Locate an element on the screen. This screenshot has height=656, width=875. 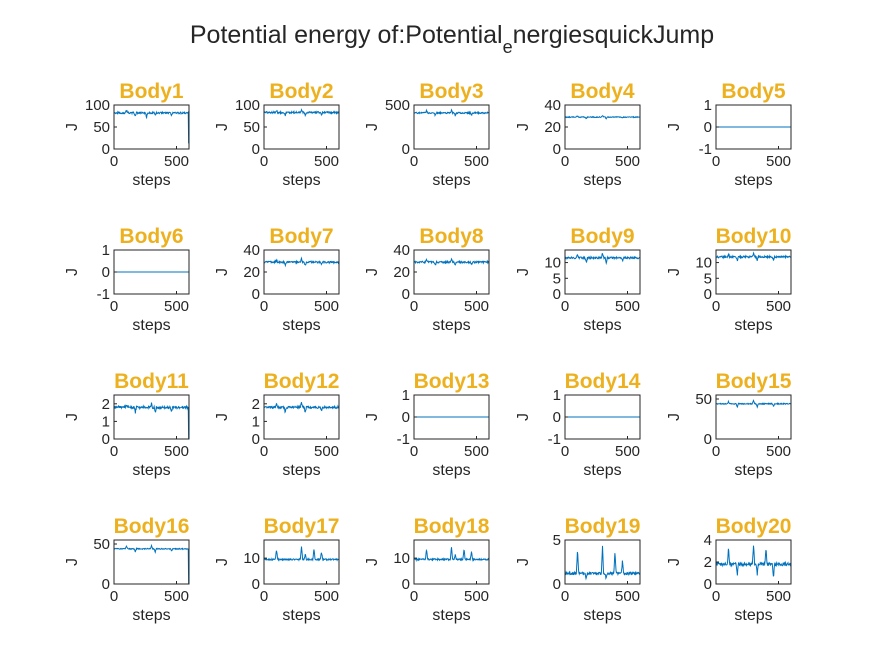
subplot-title: Body6 is located at coordinates (151, 236).